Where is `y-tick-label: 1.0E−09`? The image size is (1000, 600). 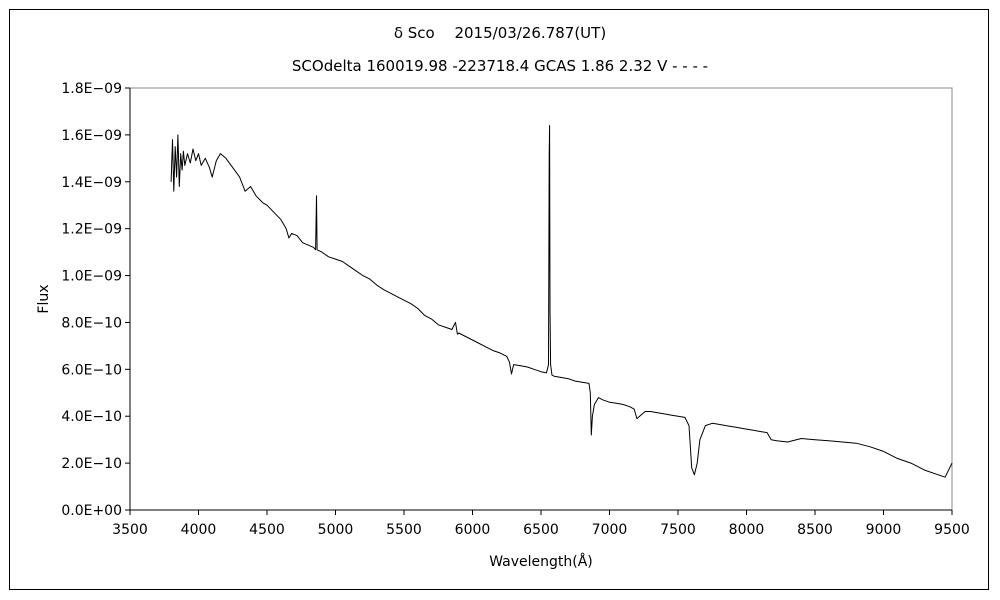
y-tick-label: 1.0E−09 is located at coordinates (91, 277).